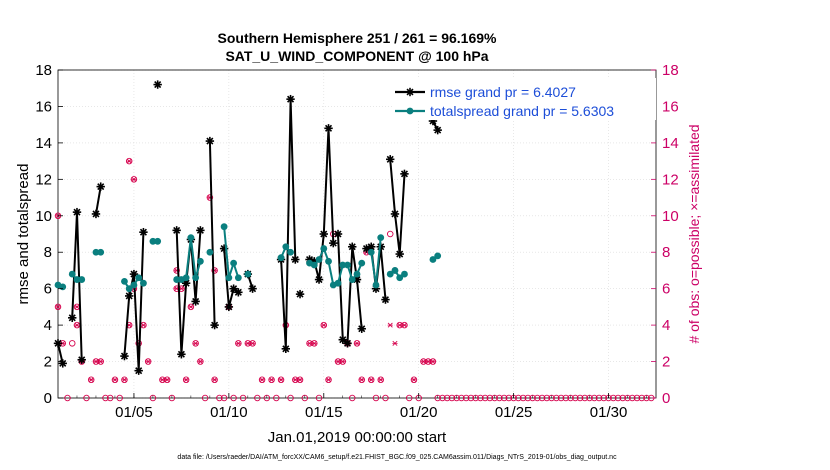  Describe the element at coordinates (666, 252) in the screenshot. I see `y-right-tick-label: 8` at that location.